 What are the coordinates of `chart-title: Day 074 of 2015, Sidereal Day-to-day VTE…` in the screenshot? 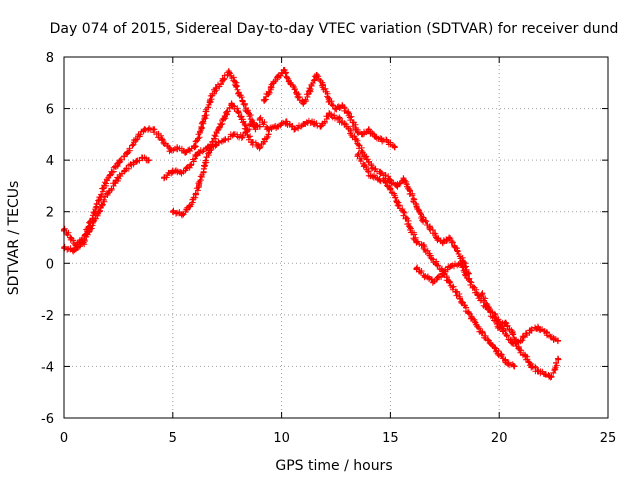 It's located at (334, 29).